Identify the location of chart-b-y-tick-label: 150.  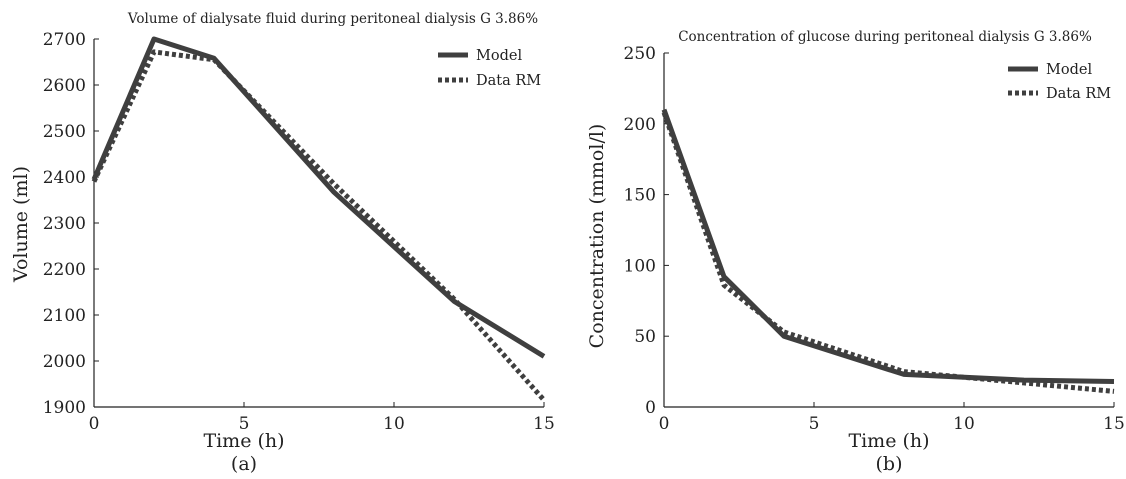
(640, 196).